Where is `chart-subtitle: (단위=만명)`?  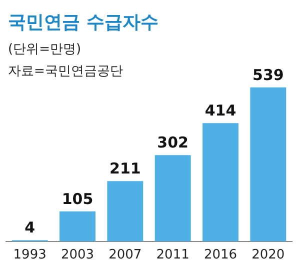
chart-subtitle: (단위=만명) is located at coordinates (45, 49).